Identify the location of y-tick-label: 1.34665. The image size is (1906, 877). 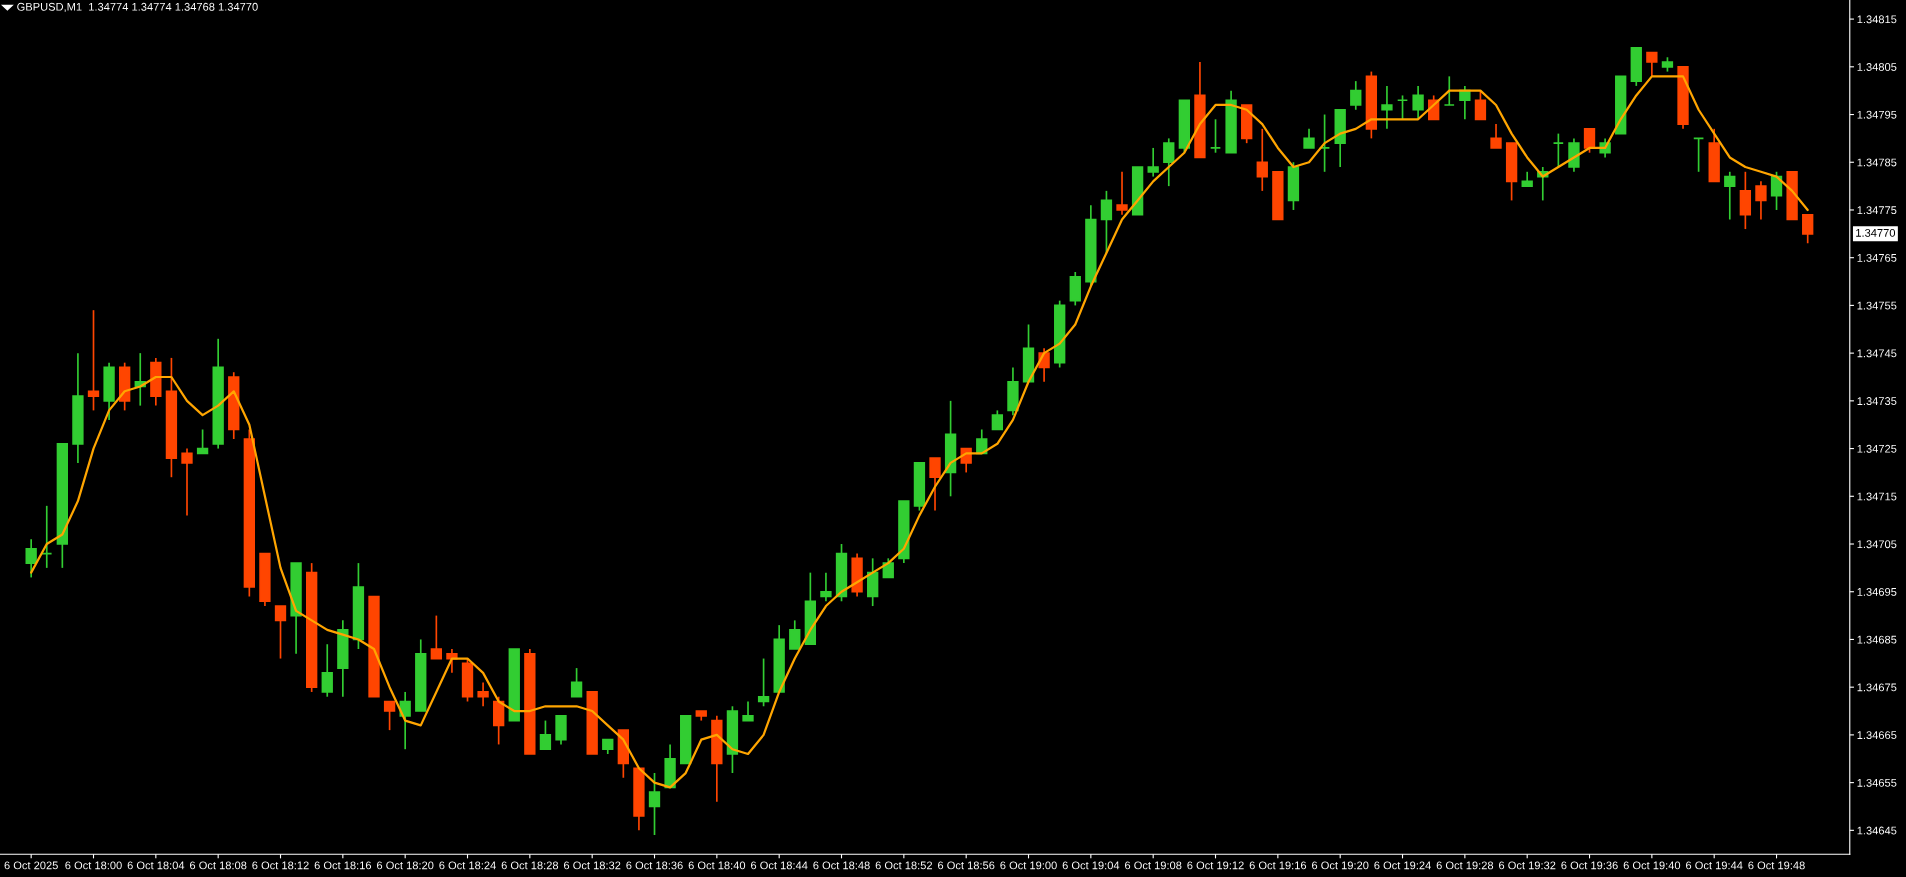
(1877, 735).